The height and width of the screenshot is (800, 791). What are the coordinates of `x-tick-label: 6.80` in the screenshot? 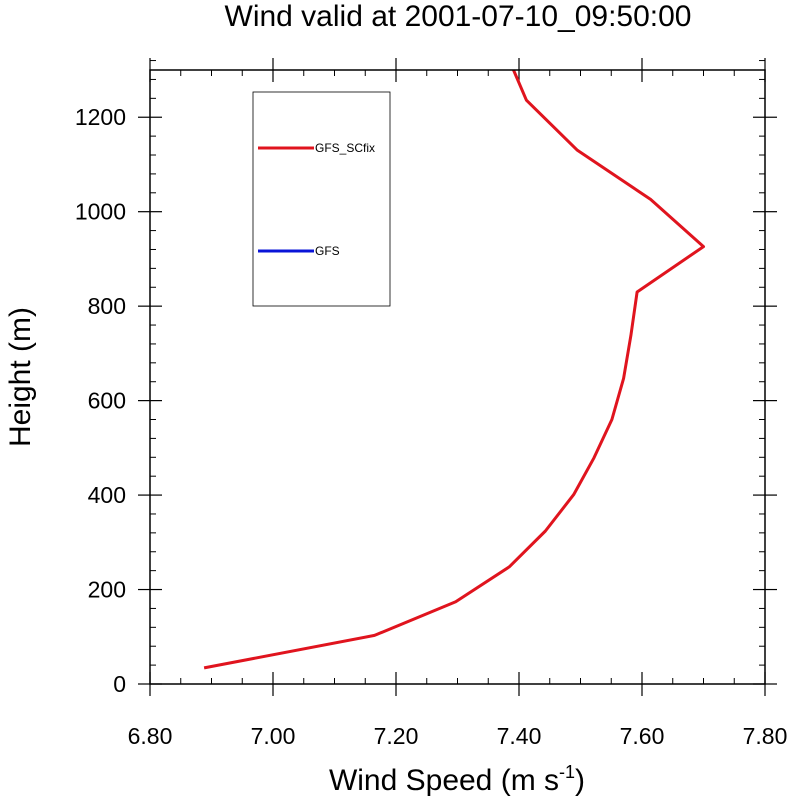 It's located at (150, 736).